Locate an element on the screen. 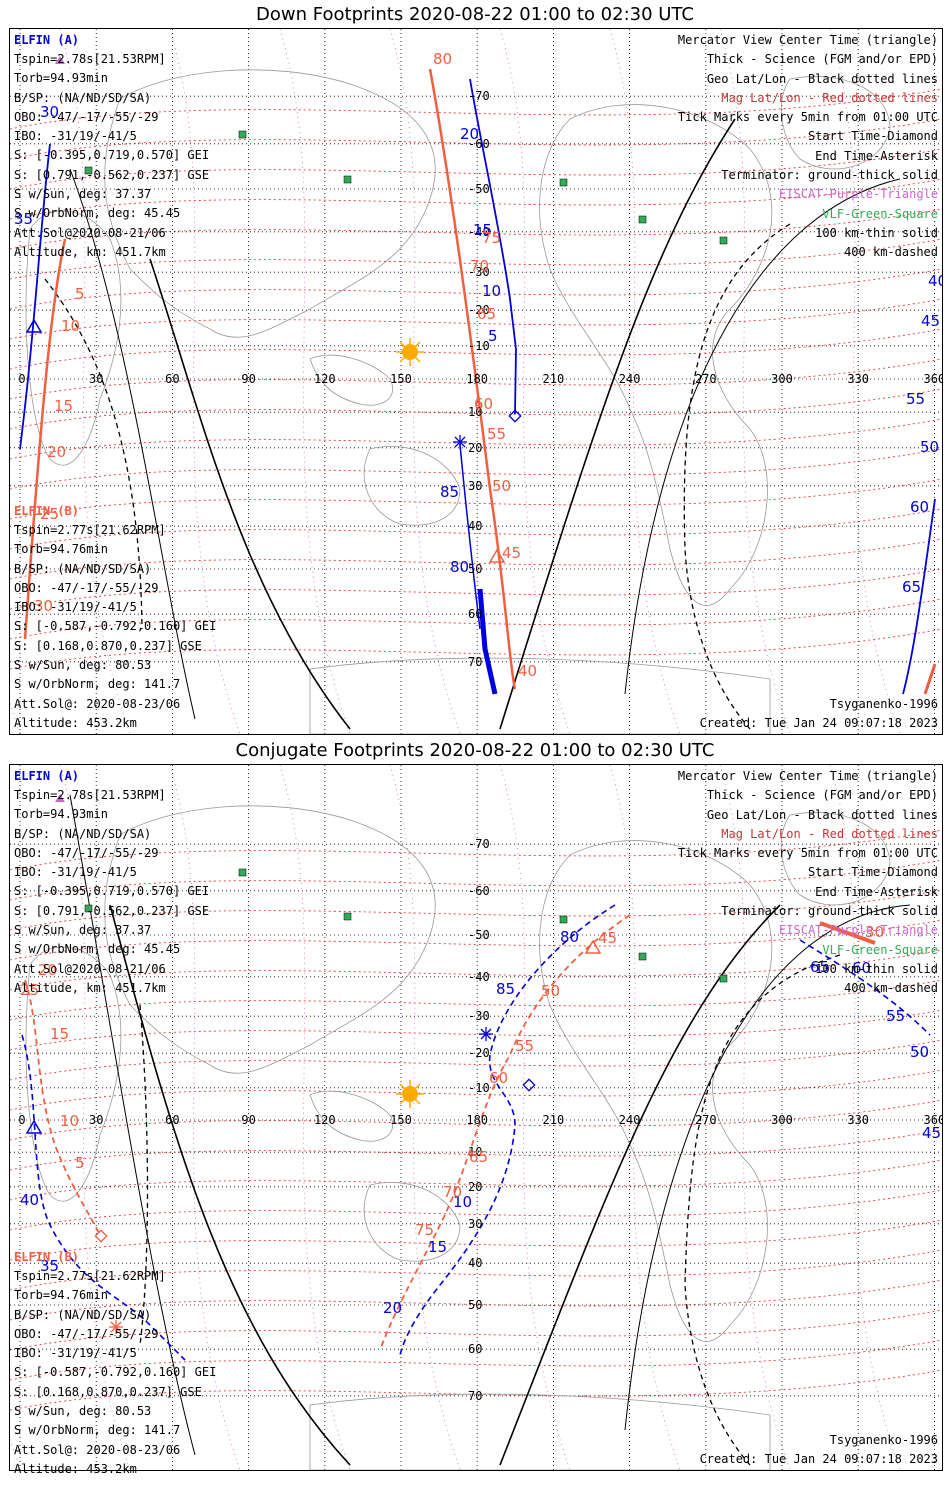 The image size is (950, 1500). legend-entry: Geo Lat/Lon - Black dotted lines is located at coordinates (822, 78).